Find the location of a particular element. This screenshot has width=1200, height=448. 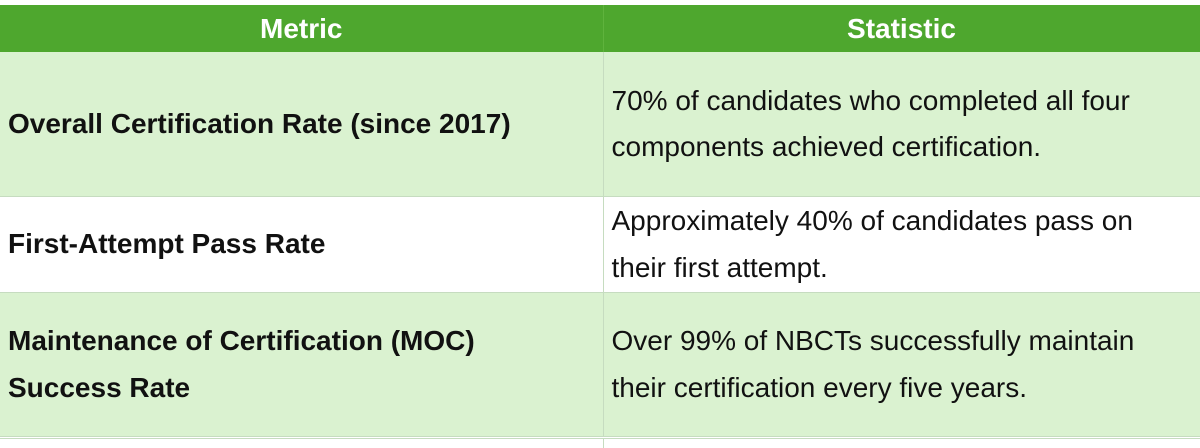

header-row: Metric Statistic is located at coordinates (600, 28).